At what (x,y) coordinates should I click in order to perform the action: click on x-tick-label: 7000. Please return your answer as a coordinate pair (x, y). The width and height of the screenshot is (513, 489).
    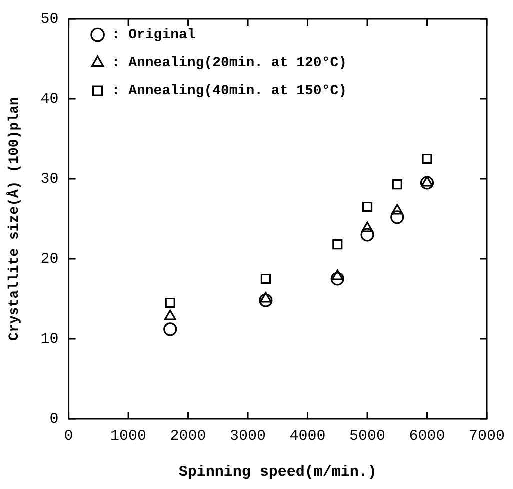
    Looking at the image, I should click on (487, 436).